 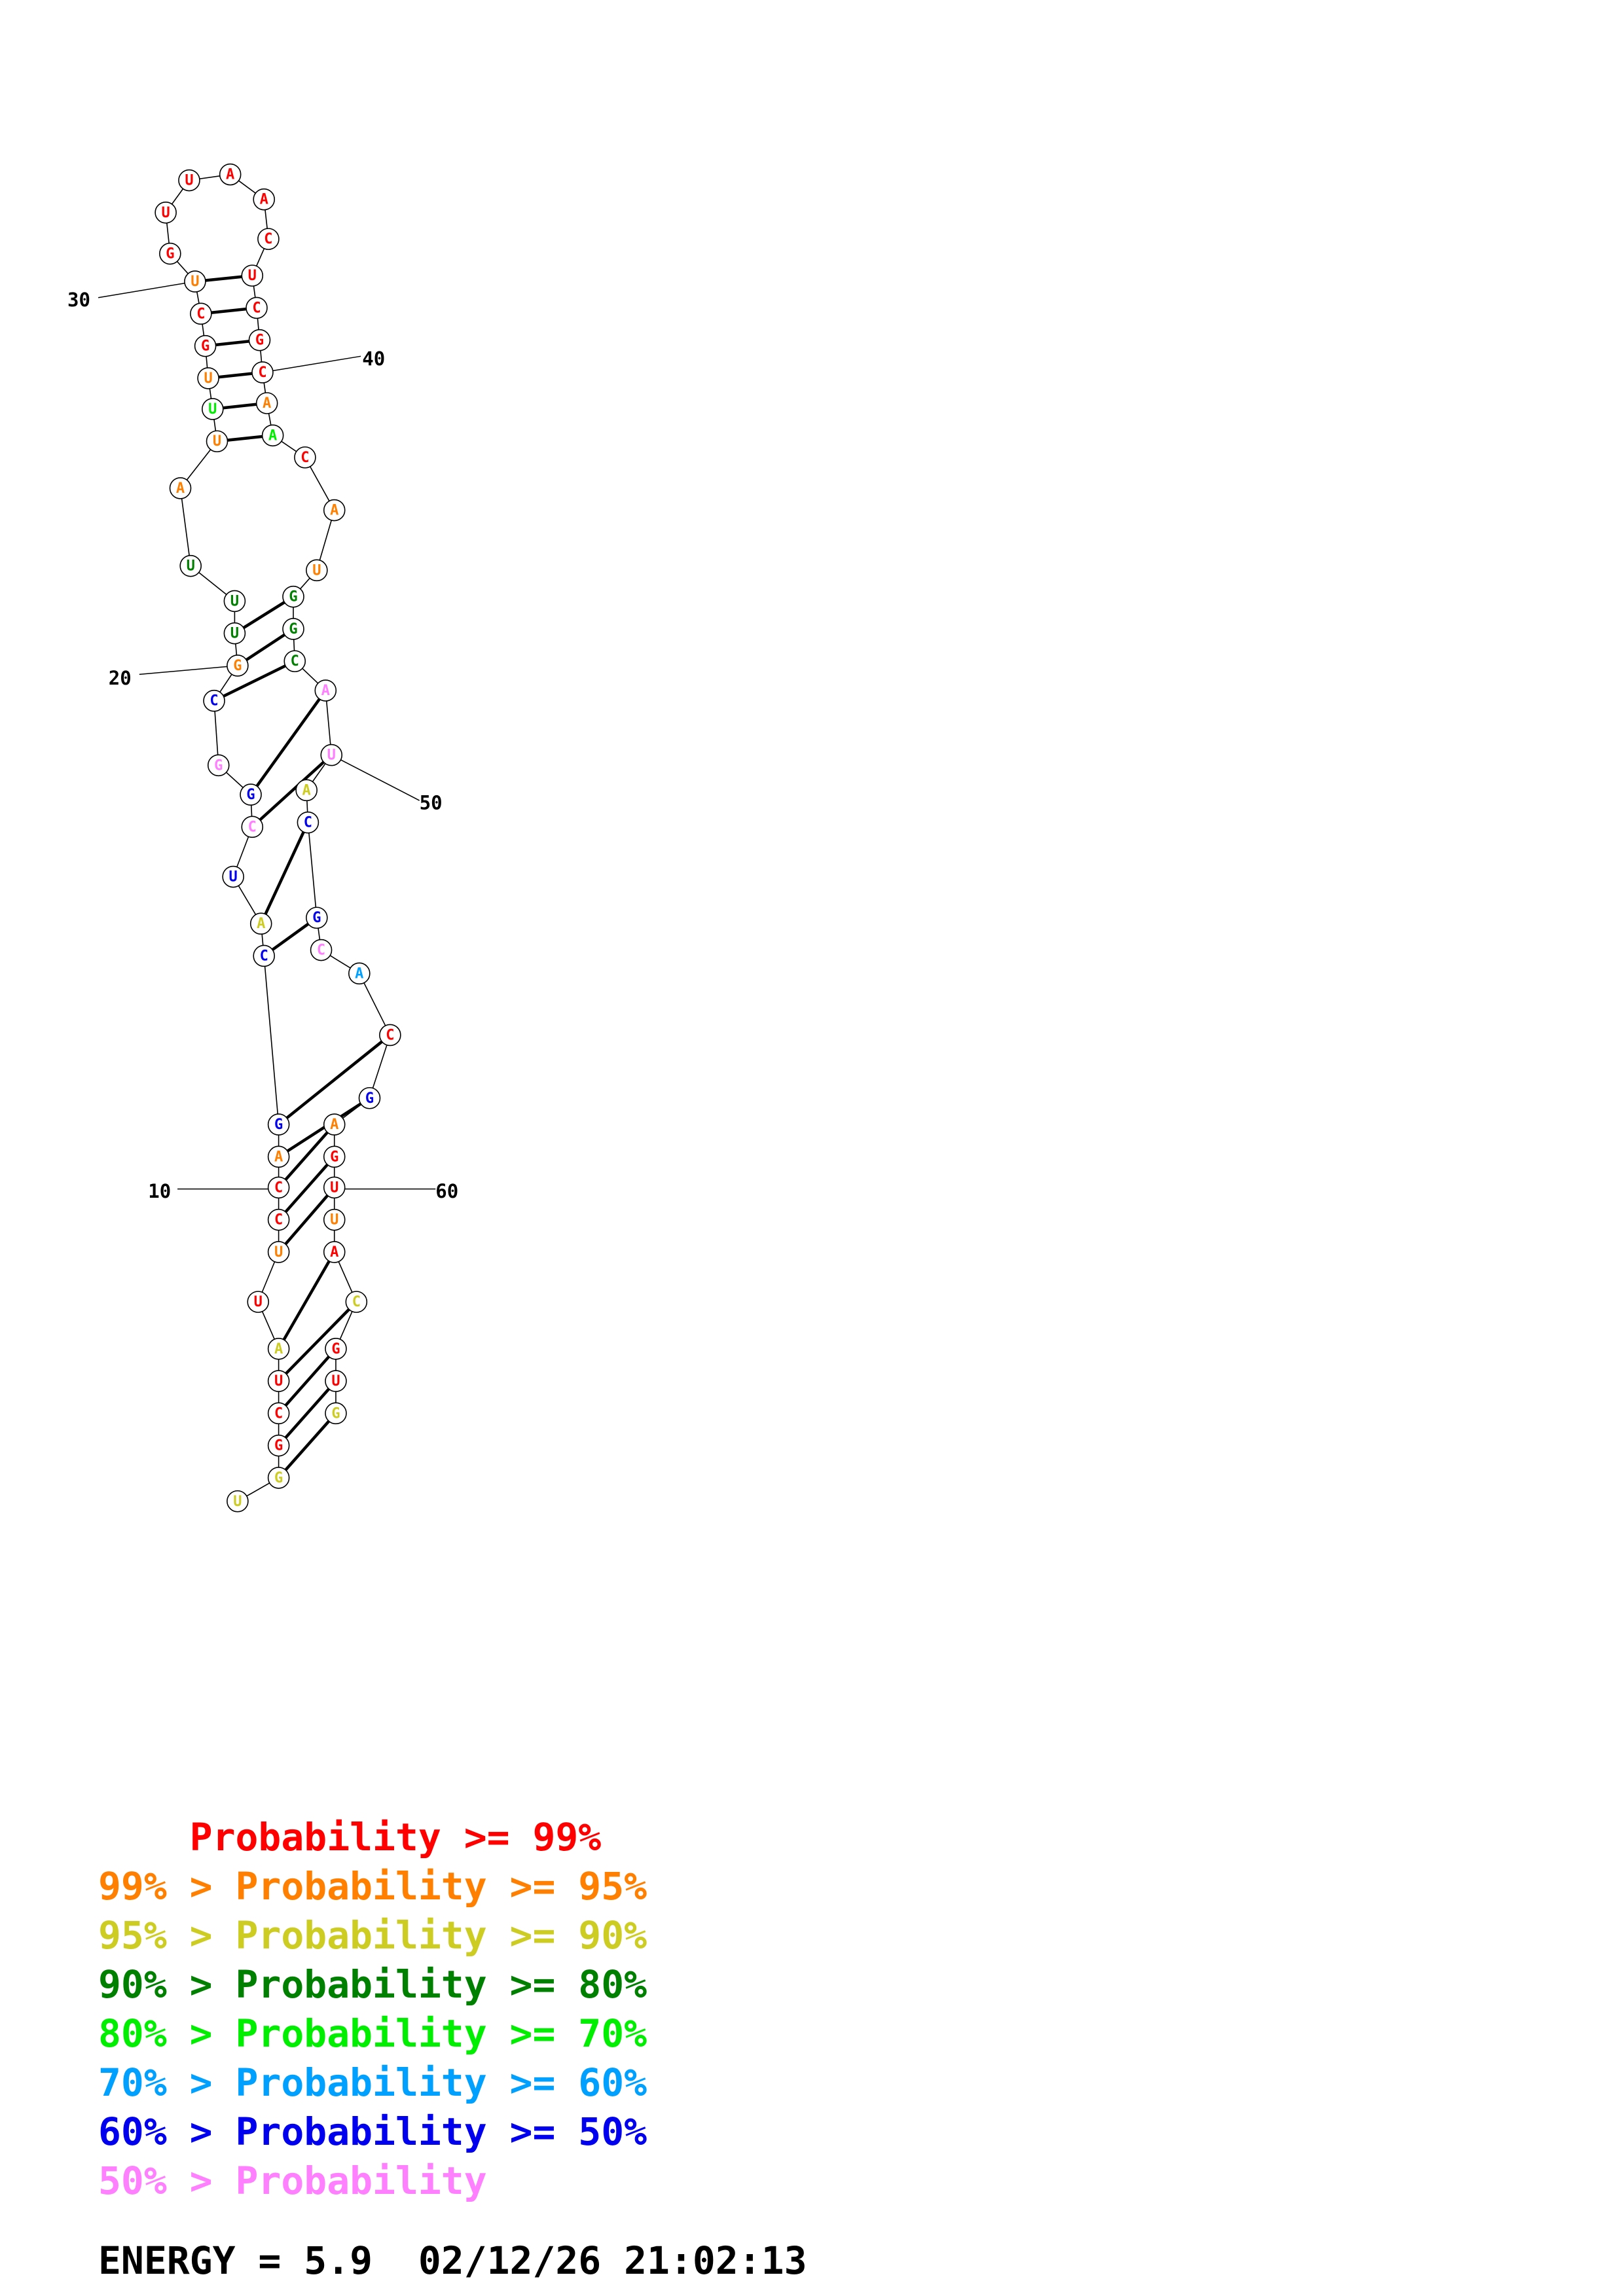 I want to click on position-label: 20, so click(x=120, y=678).